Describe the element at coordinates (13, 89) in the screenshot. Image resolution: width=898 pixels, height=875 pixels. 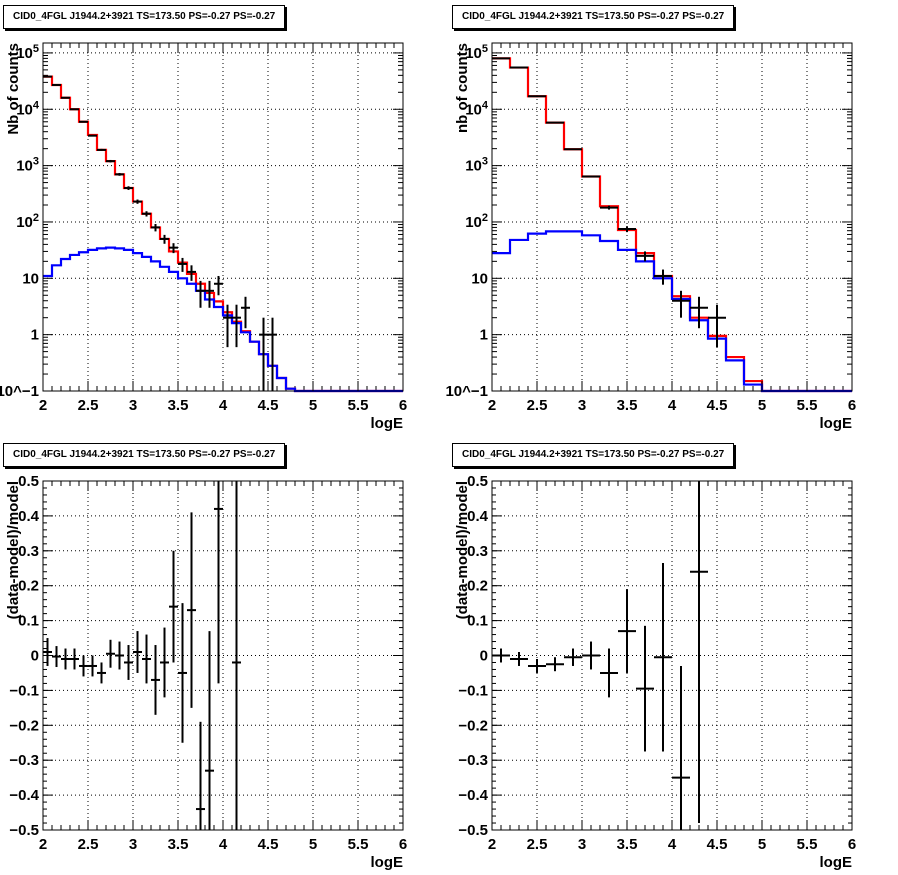
I see `y-axis-label: Nb of counts` at that location.